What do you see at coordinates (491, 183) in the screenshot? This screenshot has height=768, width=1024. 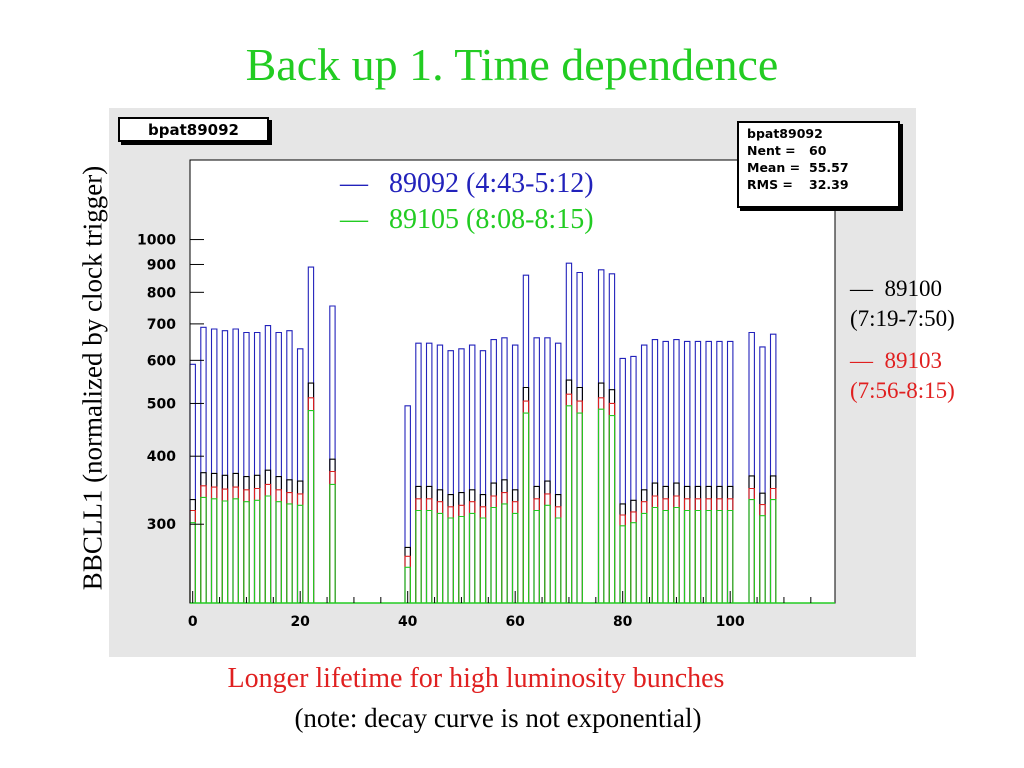 I see `legend-label: 89092 (4:43-5:12)` at bounding box center [491, 183].